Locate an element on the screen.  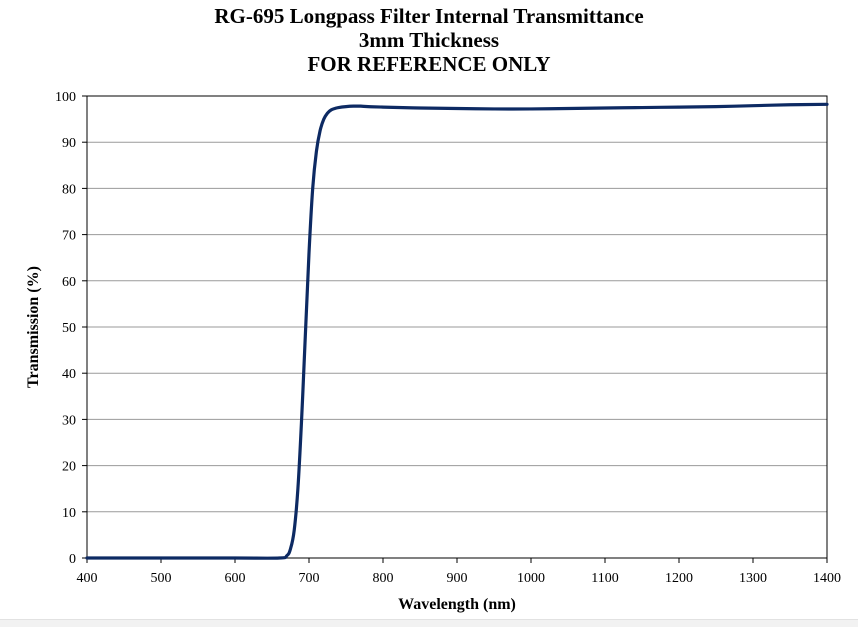
x-tick-labels: 400 500 600 700 800 900 1000 1100 1200 1300 1400 is located at coordinates (459, 578).